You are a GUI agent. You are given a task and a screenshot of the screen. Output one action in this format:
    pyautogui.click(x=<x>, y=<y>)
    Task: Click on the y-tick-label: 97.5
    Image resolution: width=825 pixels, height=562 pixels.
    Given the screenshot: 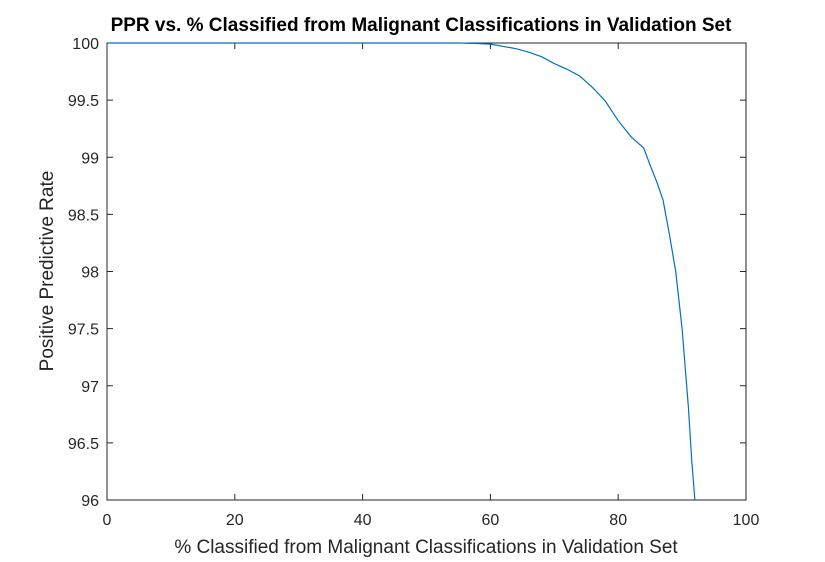 What is the action you would take?
    pyautogui.click(x=83, y=330)
    